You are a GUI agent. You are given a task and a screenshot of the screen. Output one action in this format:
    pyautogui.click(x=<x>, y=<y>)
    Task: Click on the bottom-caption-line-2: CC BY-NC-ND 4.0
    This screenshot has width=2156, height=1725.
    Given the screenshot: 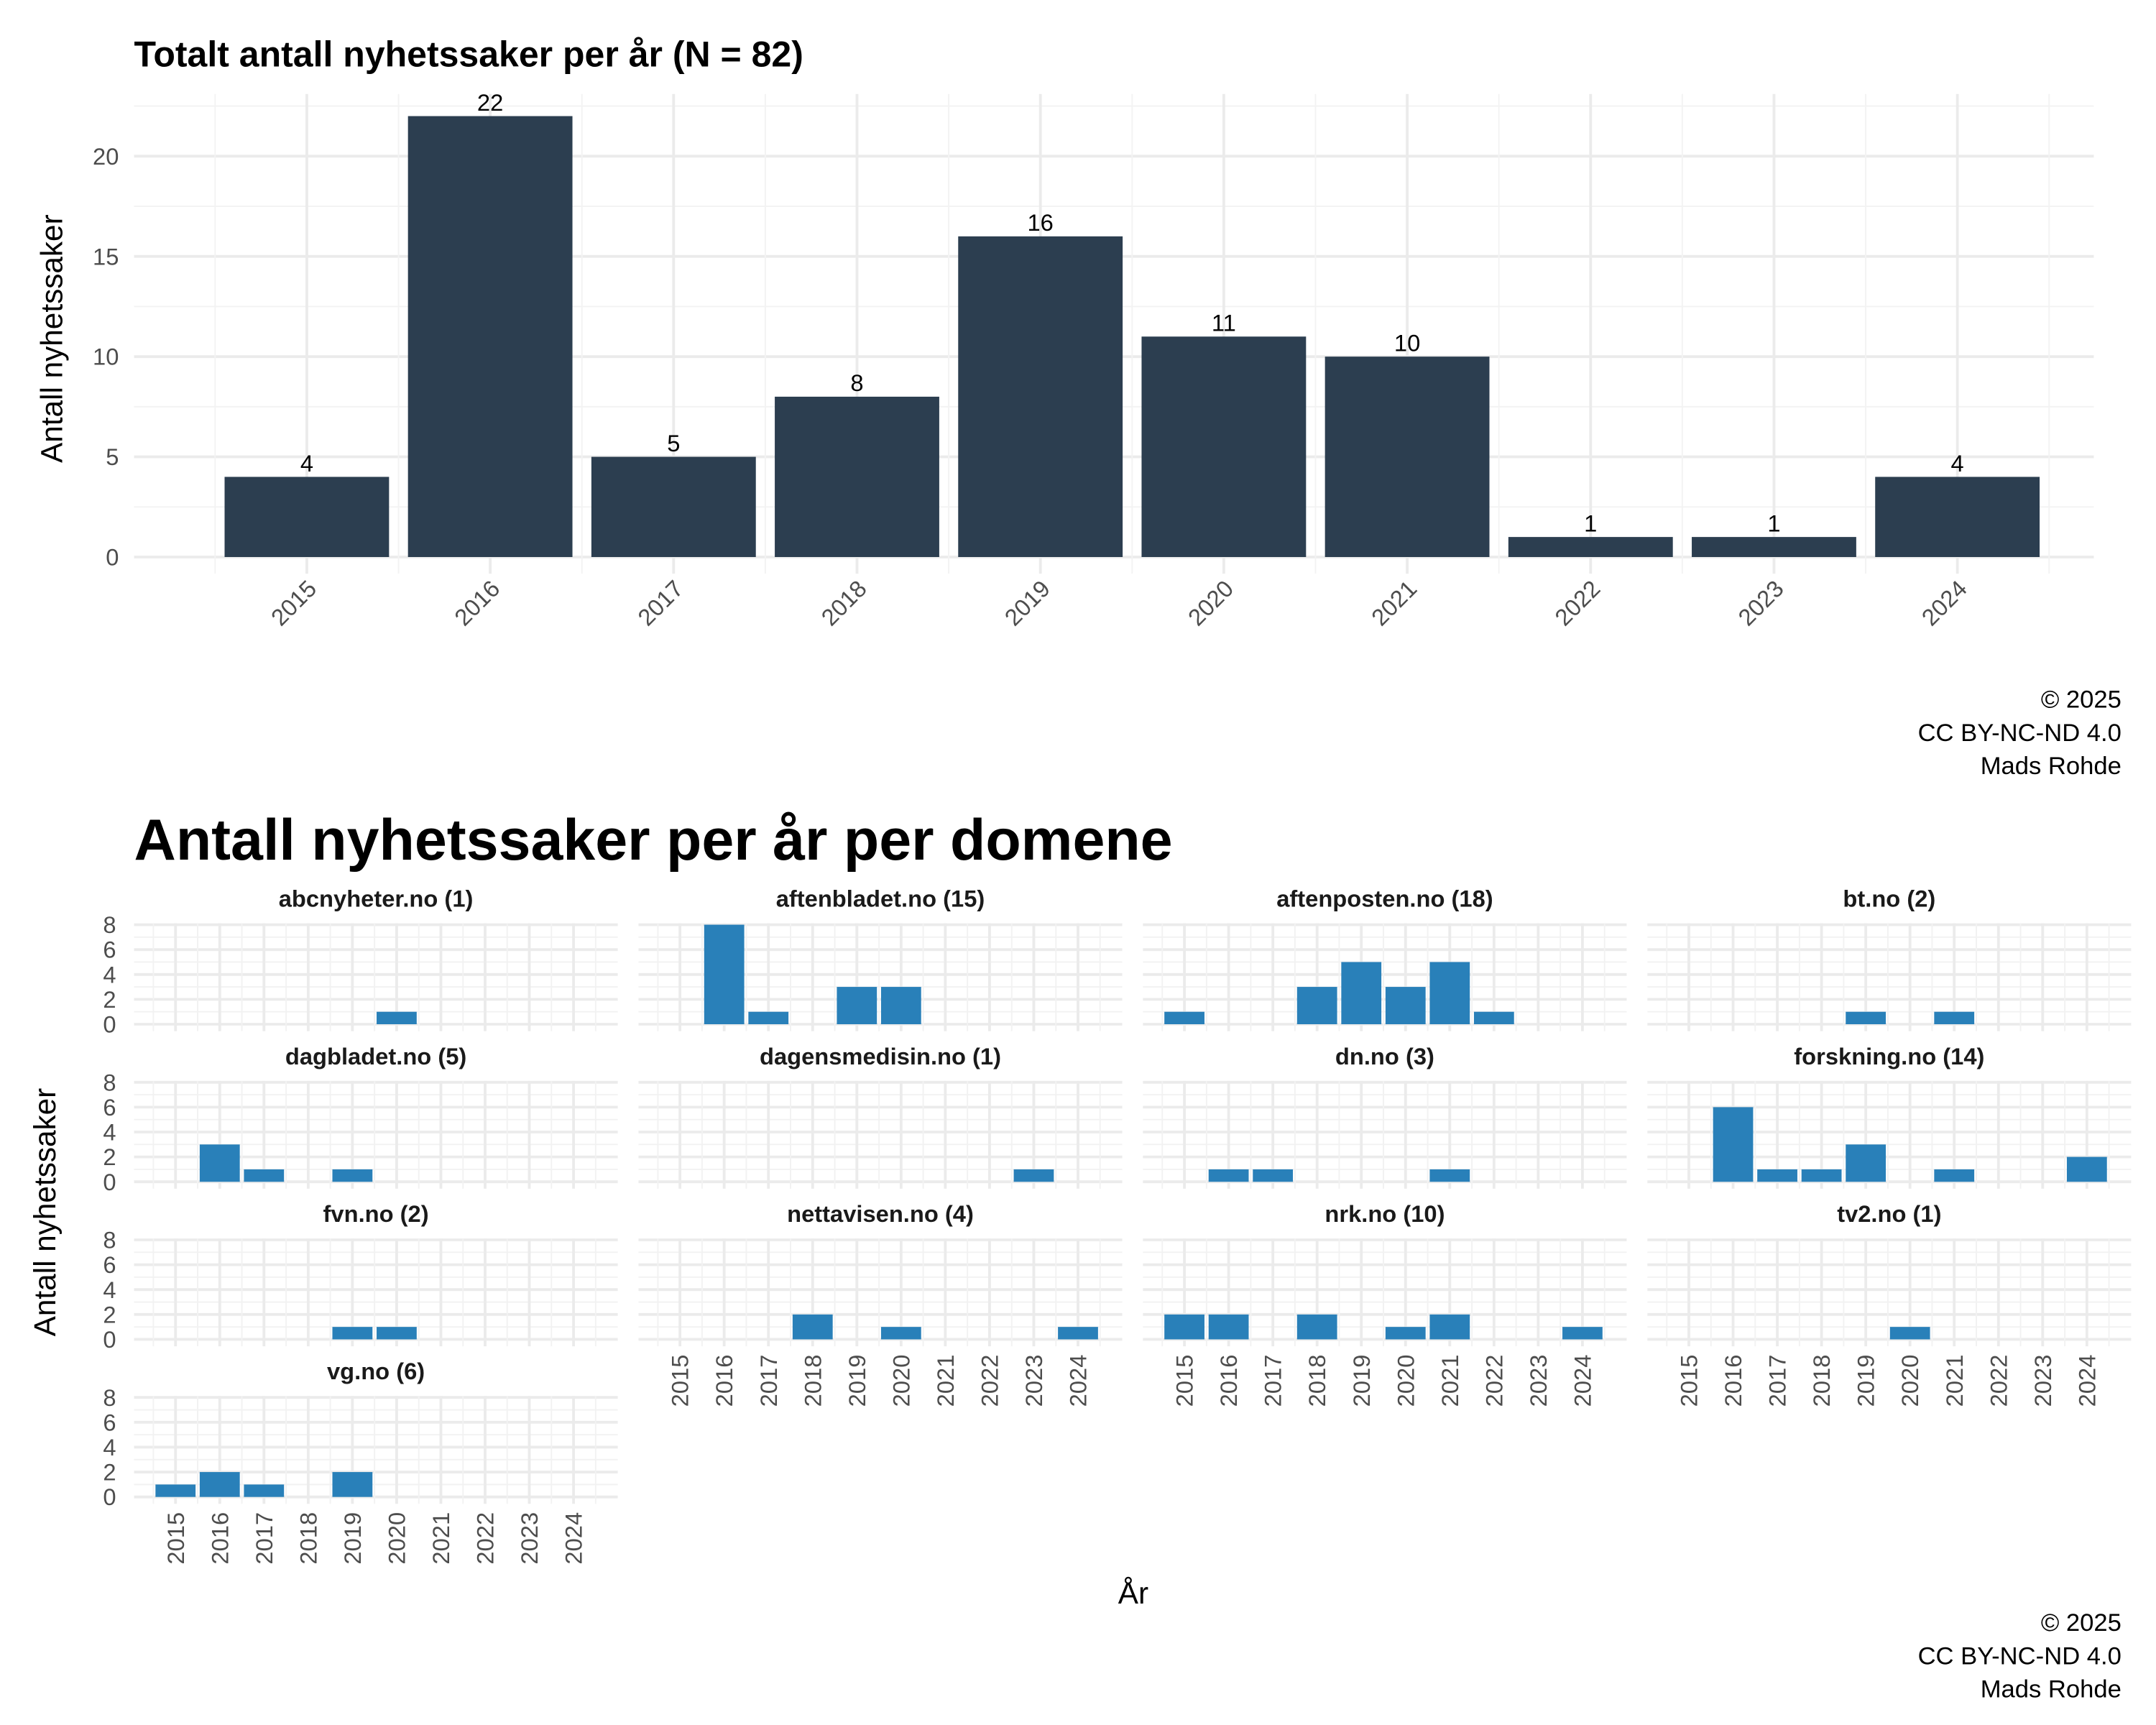 What is the action you would take?
    pyautogui.click(x=2020, y=1656)
    